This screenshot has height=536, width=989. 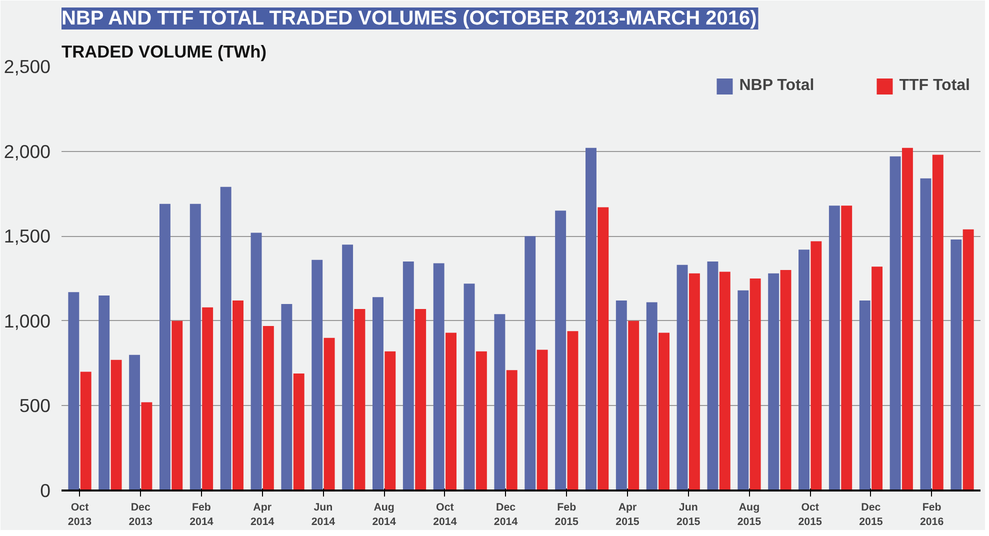 What do you see at coordinates (202, 515) in the screenshot?
I see `x-tick-label: Feb 2014` at bounding box center [202, 515].